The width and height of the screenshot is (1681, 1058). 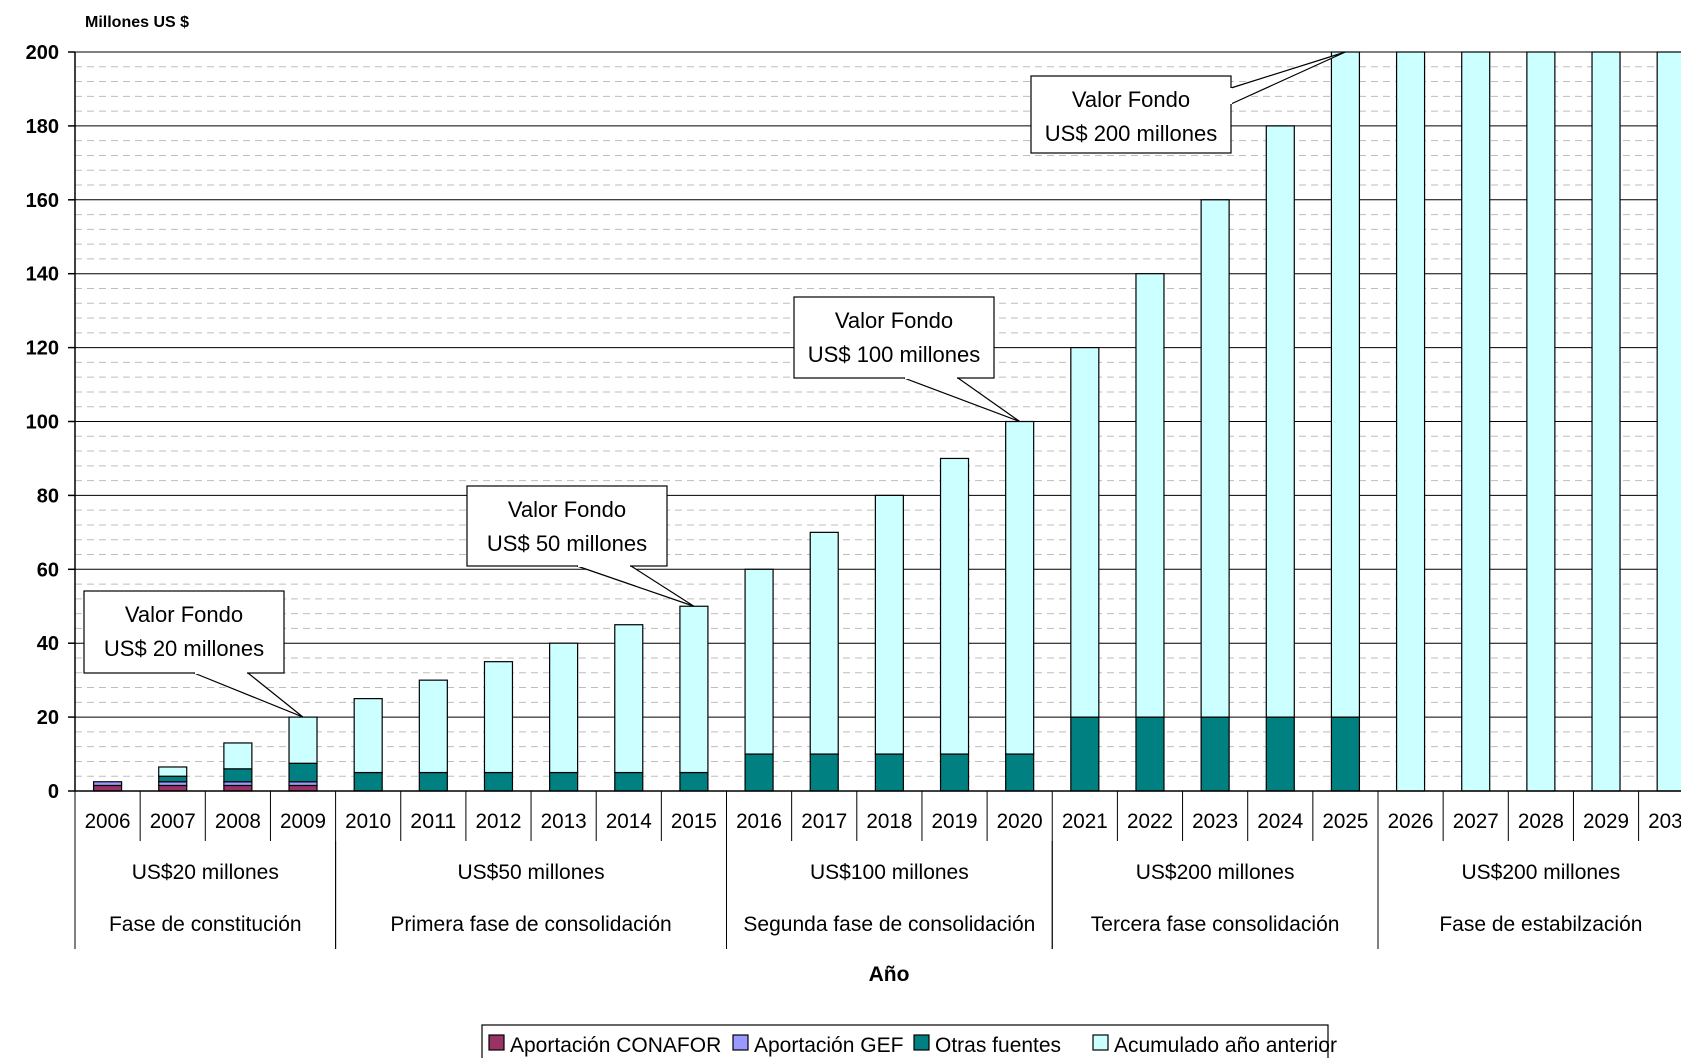 I want to click on group-phase-label: Segunda fase de consolidación, so click(x=889, y=924).